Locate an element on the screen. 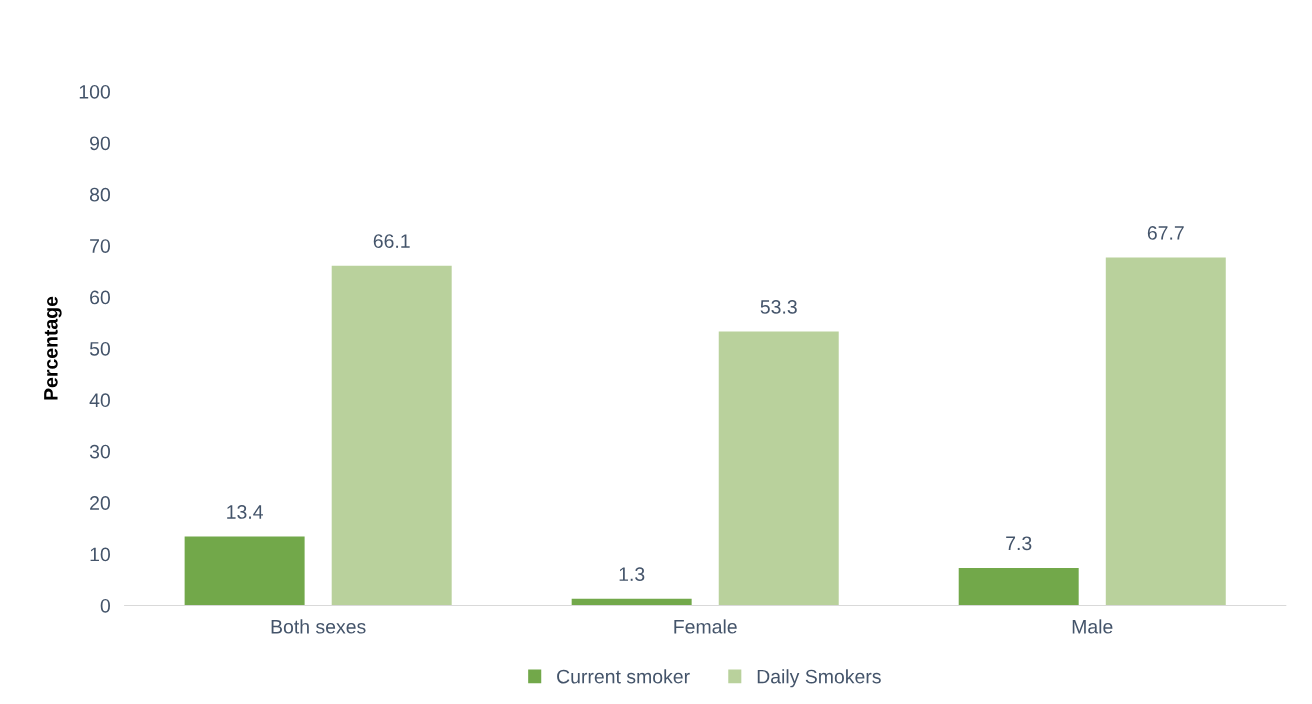 The height and width of the screenshot is (704, 1312). x-tick-label: Female is located at coordinates (705, 626).